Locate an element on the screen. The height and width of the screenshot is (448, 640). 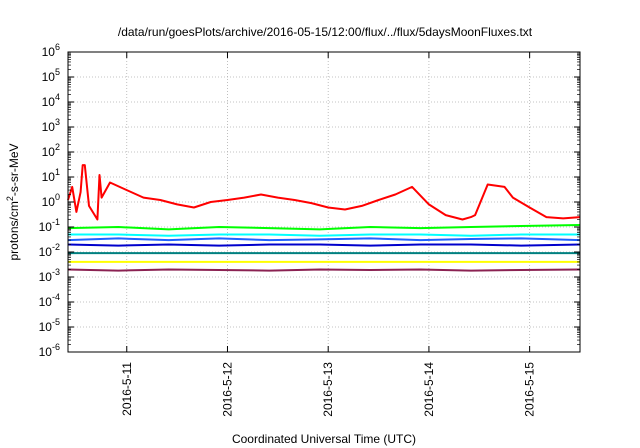
y-tick-label: 10² is located at coordinates (51, 150).